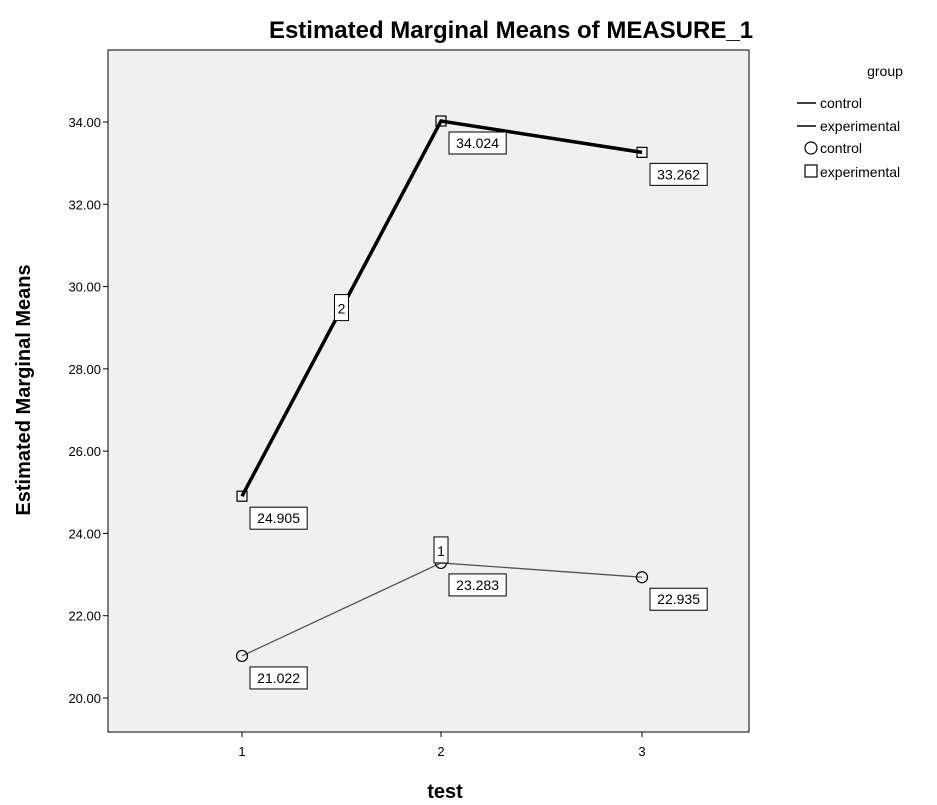  What do you see at coordinates (84, 287) in the screenshot?
I see `y-tick-label: 30.00` at bounding box center [84, 287].